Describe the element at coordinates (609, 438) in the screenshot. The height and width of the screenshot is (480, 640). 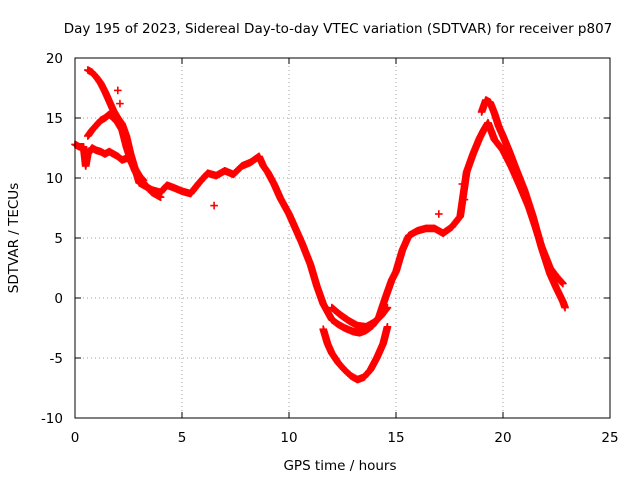
I see `x-tick-label: 25` at that location.